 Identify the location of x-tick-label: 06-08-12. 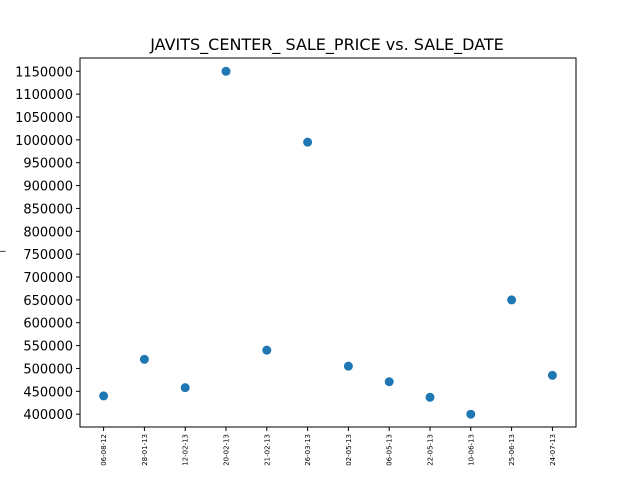
(104, 450).